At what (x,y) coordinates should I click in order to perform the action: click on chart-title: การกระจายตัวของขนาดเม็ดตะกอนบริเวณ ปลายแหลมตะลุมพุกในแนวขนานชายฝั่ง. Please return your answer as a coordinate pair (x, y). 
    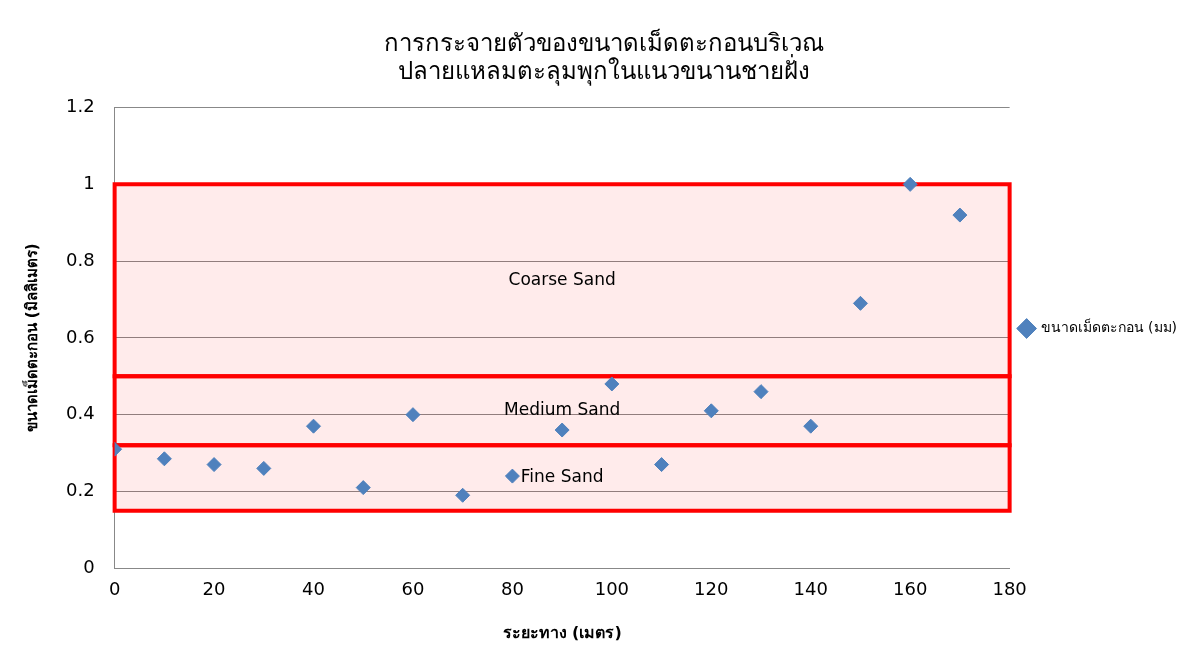
    Looking at the image, I should click on (603, 57).